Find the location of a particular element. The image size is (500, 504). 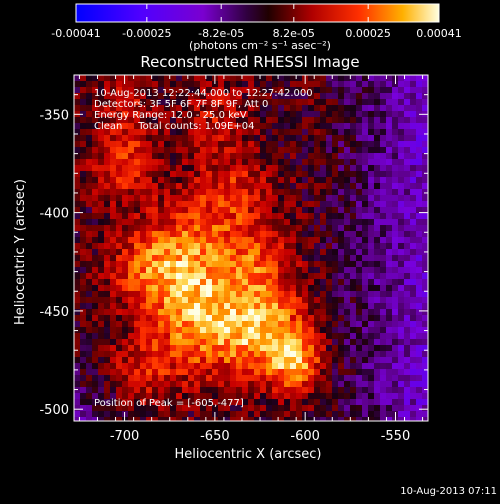

colorbar-tick-label: -0.00025 is located at coordinates (146, 33).